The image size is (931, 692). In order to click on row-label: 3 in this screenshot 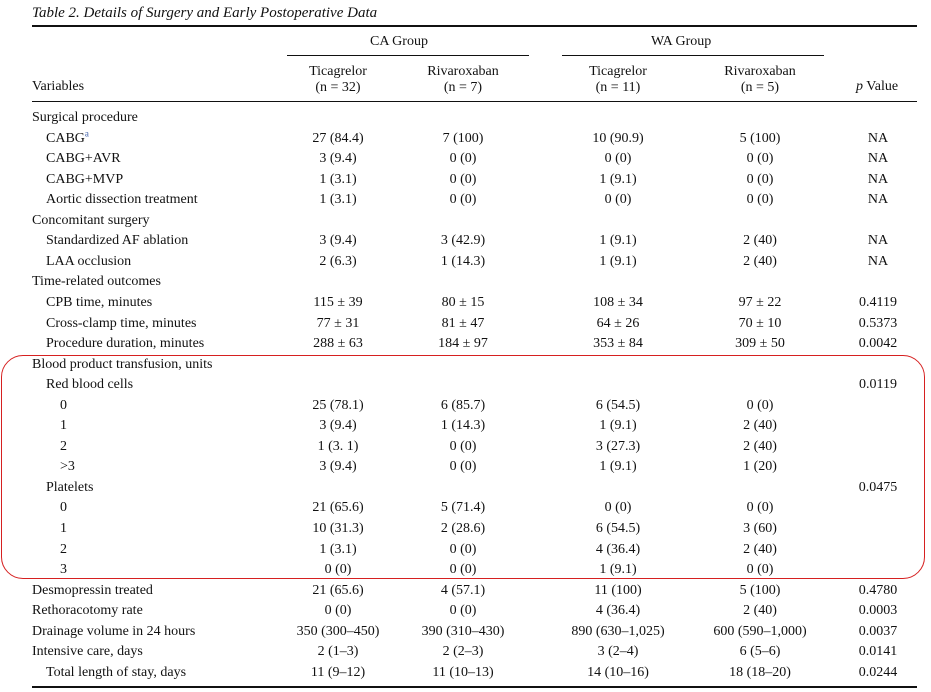, I will do `click(63, 570)`.